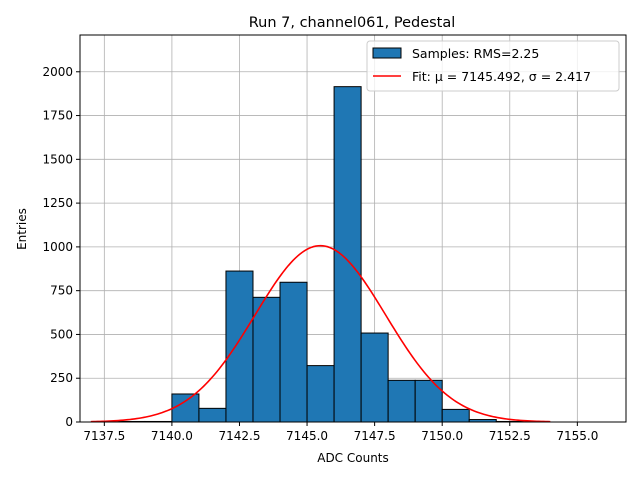 This screenshot has width=640, height=480. Describe the element at coordinates (57, 159) in the screenshot. I see `y-tick-label: 1500` at that location.